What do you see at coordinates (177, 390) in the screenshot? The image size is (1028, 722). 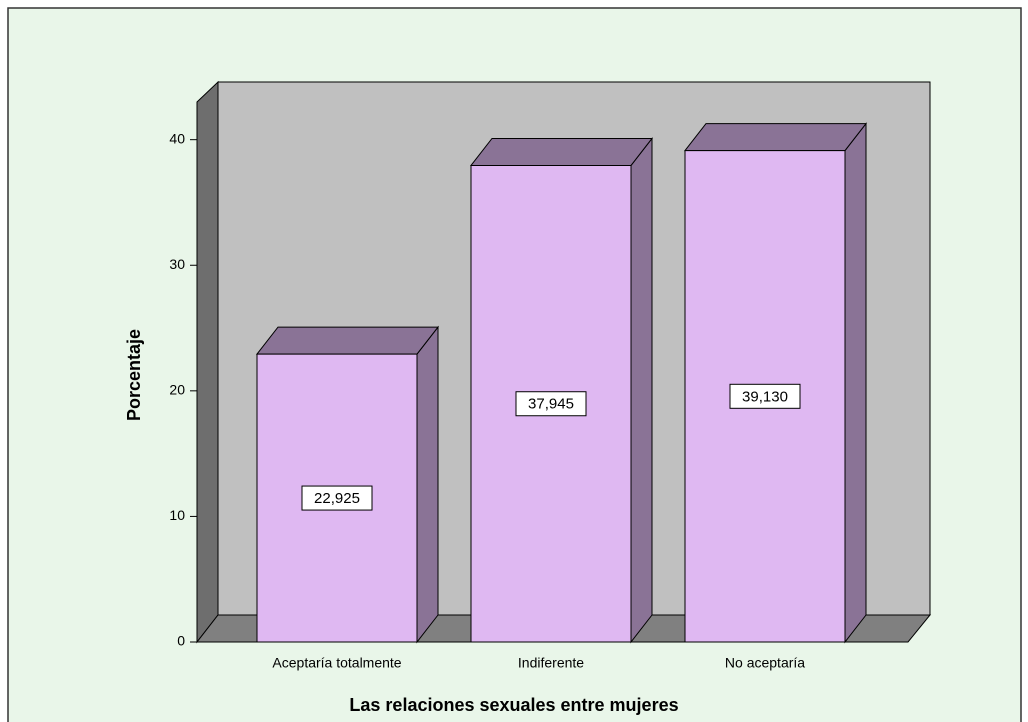 I see `y-tick-label: 20` at bounding box center [177, 390].